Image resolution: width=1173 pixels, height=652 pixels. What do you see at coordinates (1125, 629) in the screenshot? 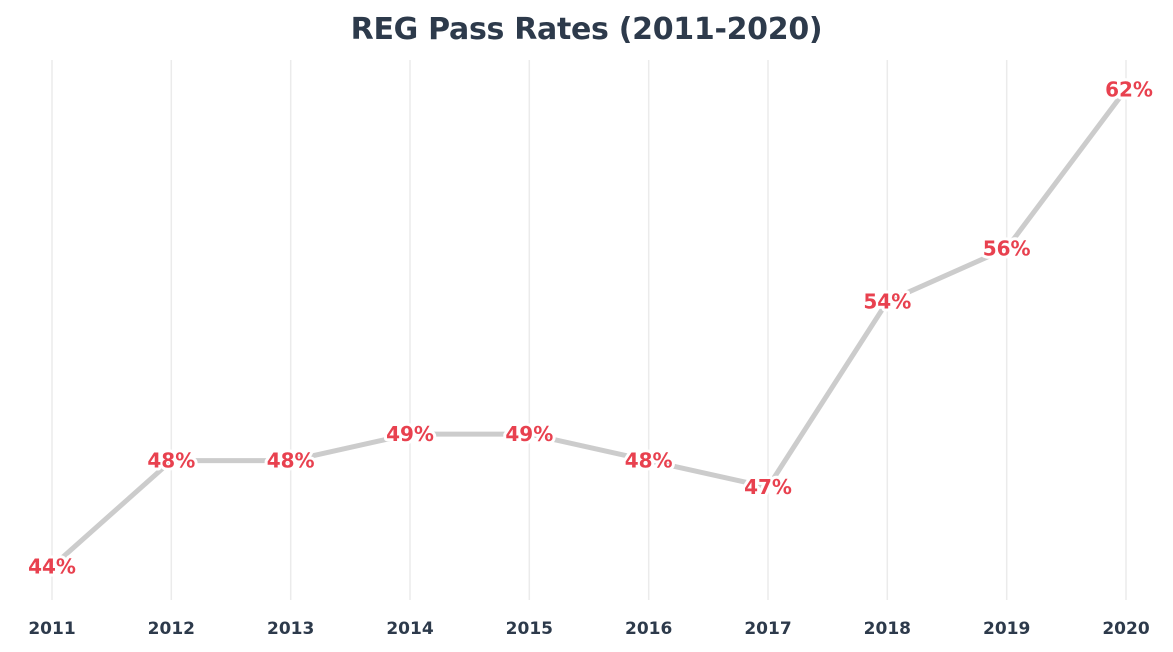
I see `x-tick-label-2020: 2020` at bounding box center [1125, 629].